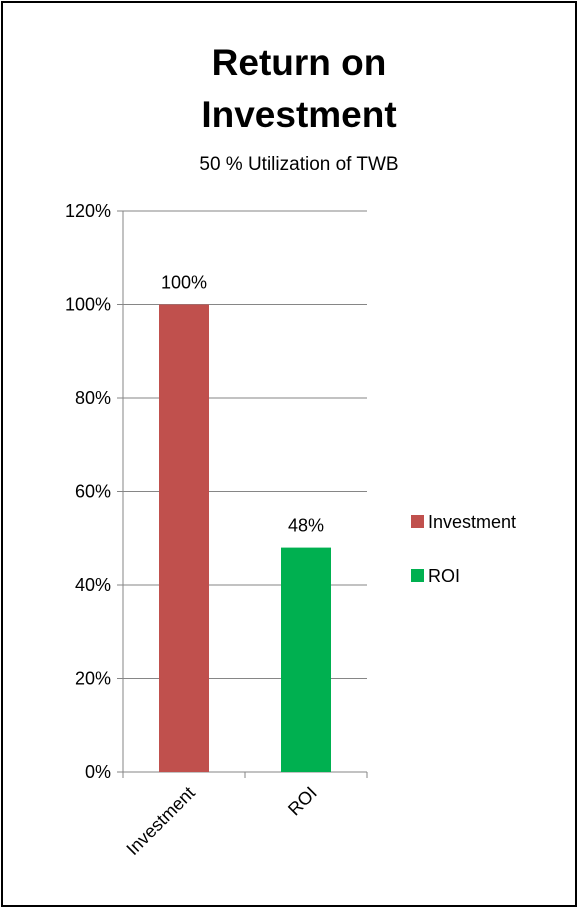 Image resolution: width=582 pixels, height=912 pixels. Describe the element at coordinates (93, 398) in the screenshot. I see `y-tick-label: 80%` at that location.